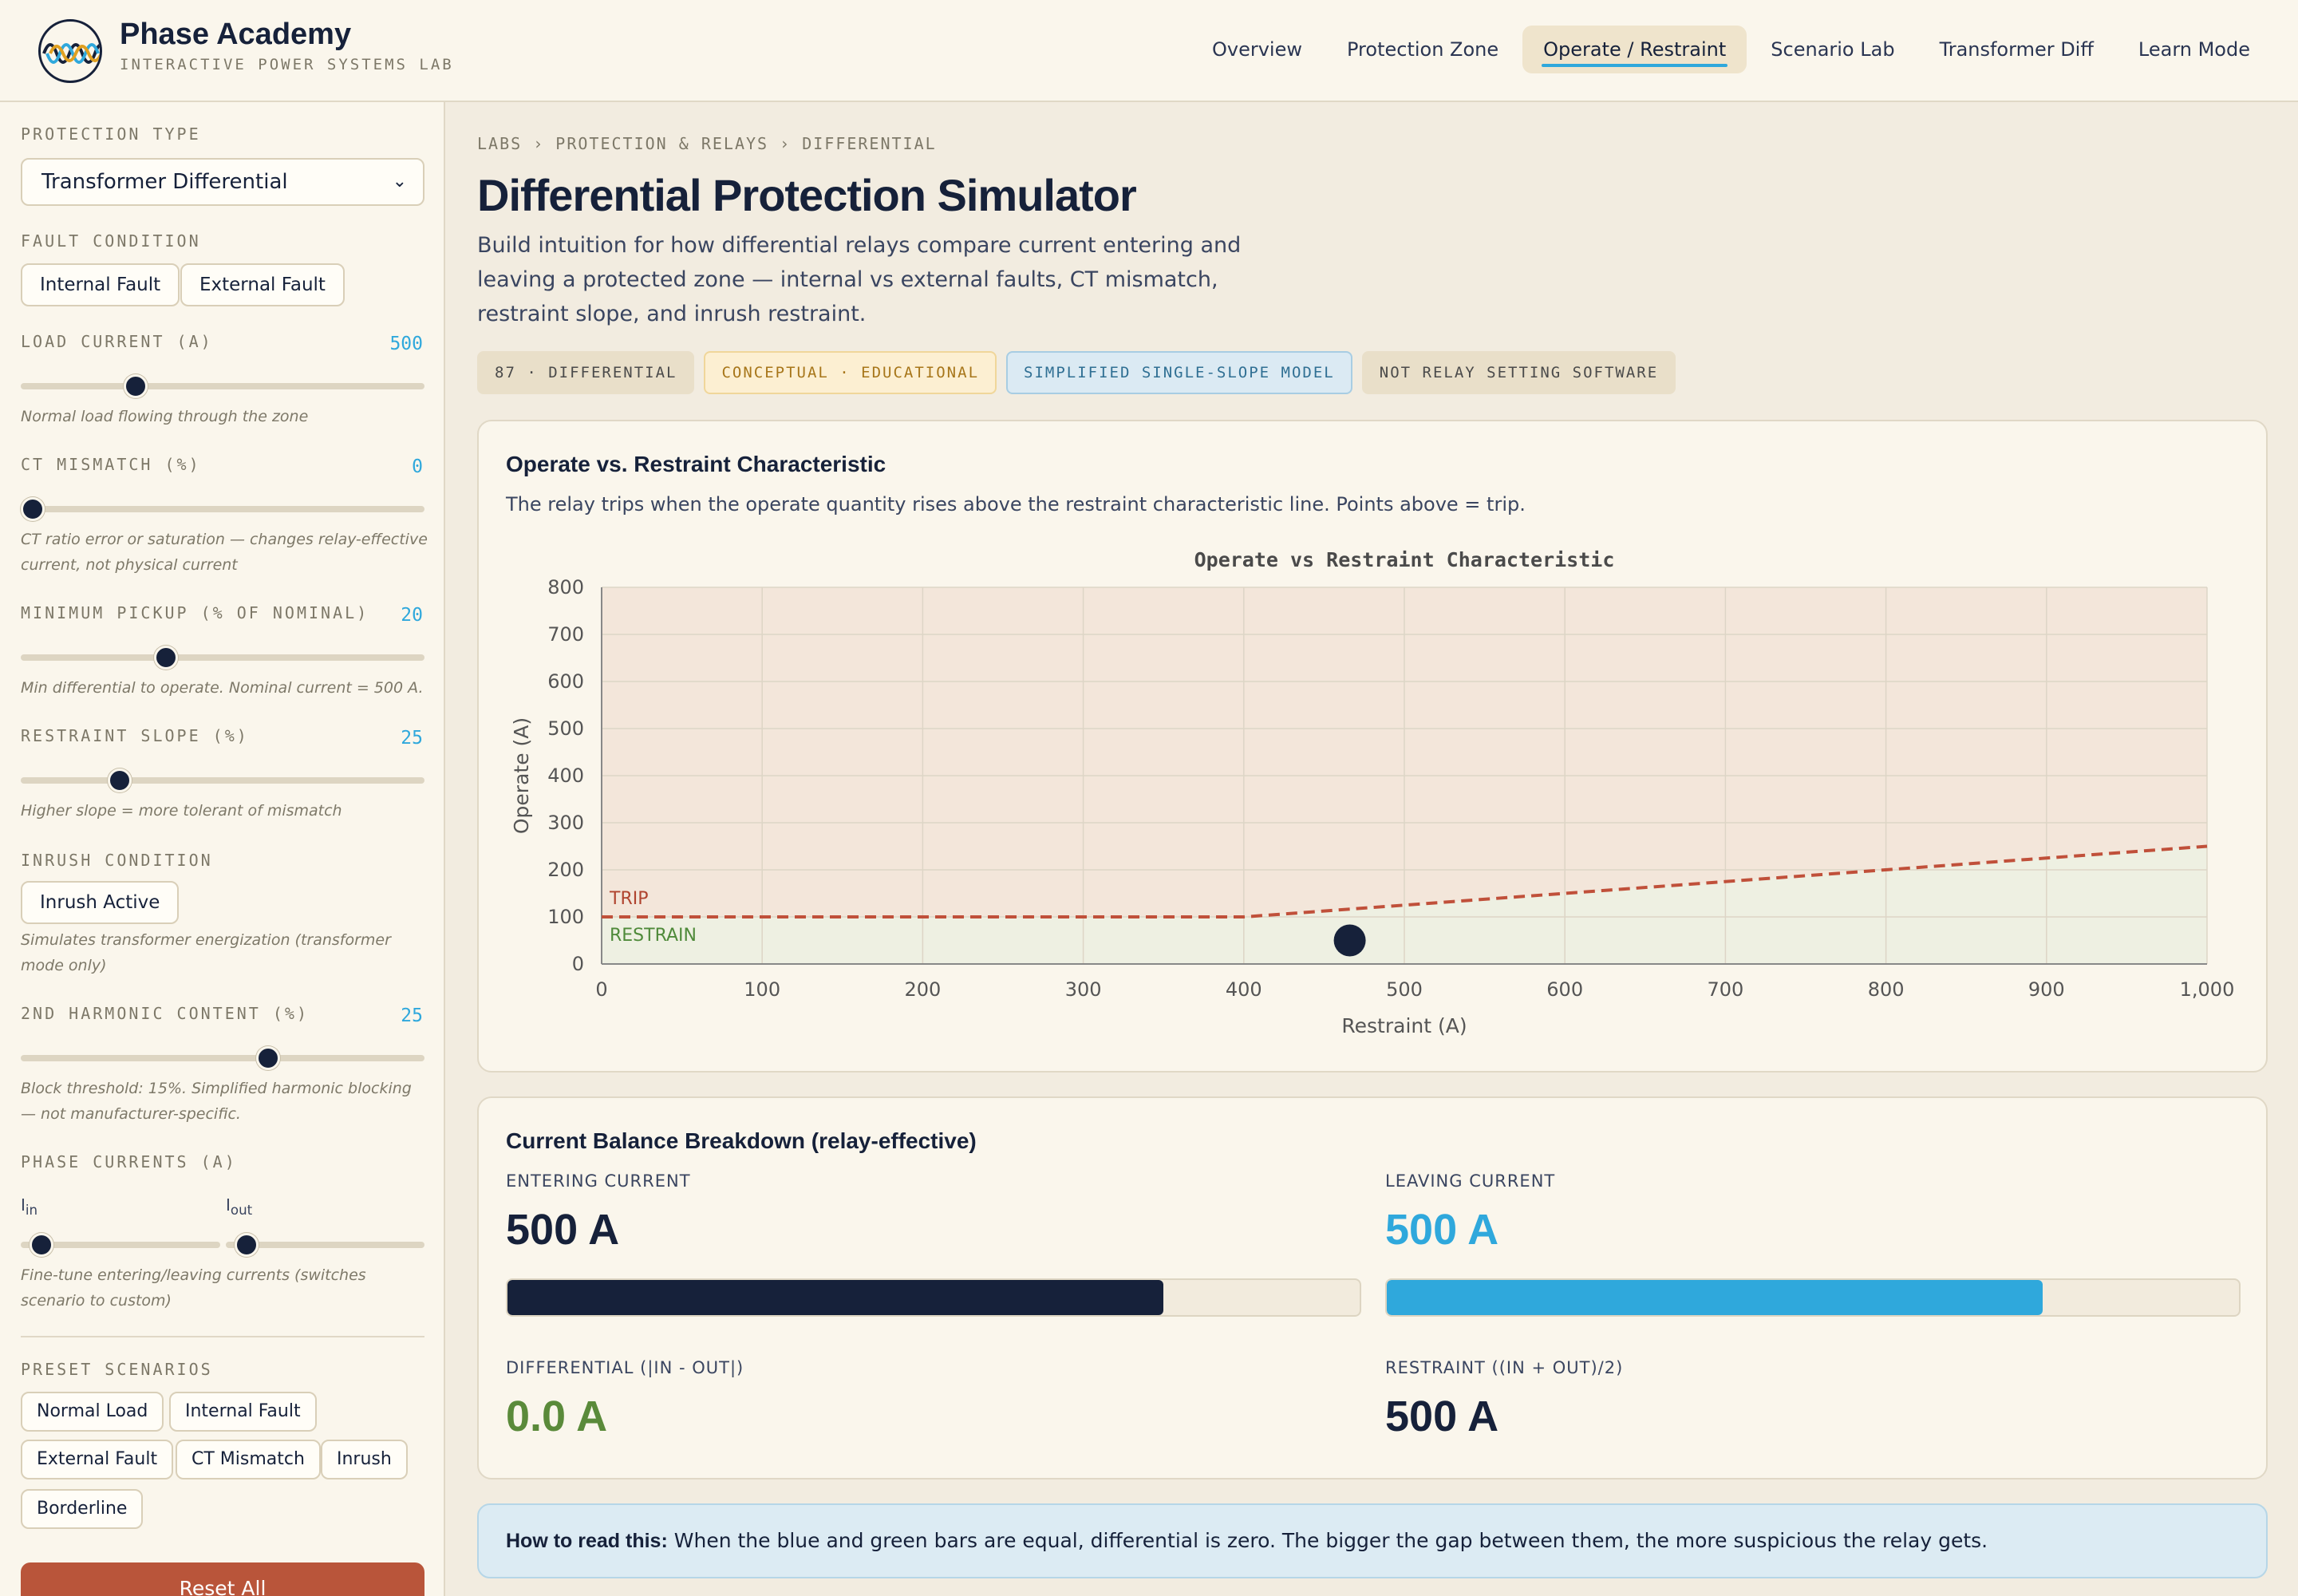 The image size is (2298, 1596). Describe the element at coordinates (325, 1245) in the screenshot. I see `iout-slider` at that location.